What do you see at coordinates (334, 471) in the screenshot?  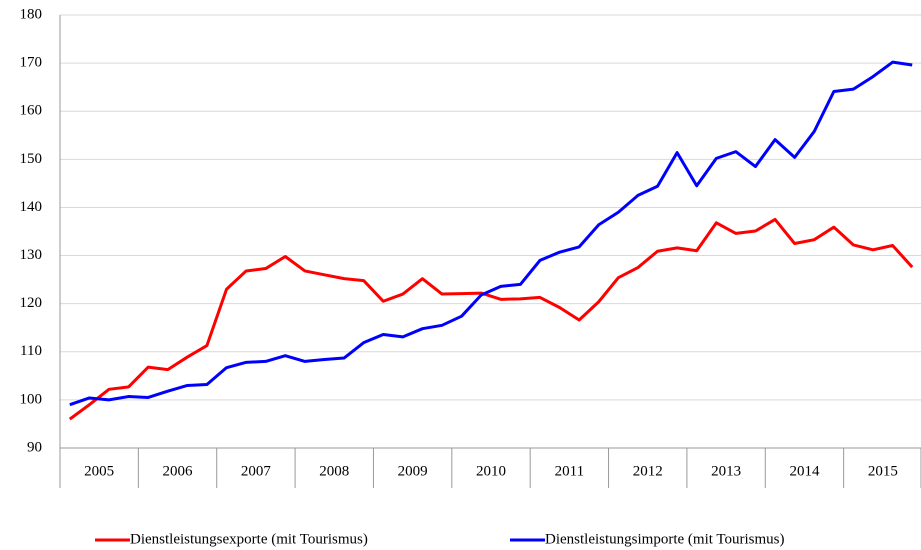 I see `x-tick-label: 2008` at bounding box center [334, 471].